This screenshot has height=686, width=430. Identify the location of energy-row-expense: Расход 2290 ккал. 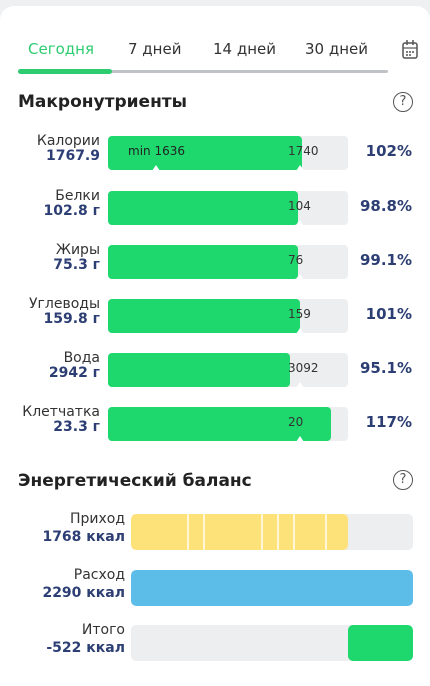
(215, 587).